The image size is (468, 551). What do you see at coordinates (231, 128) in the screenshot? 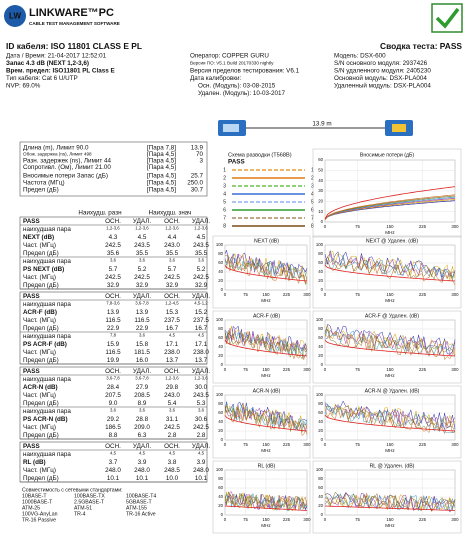
I see `main-device-screen` at bounding box center [231, 128].